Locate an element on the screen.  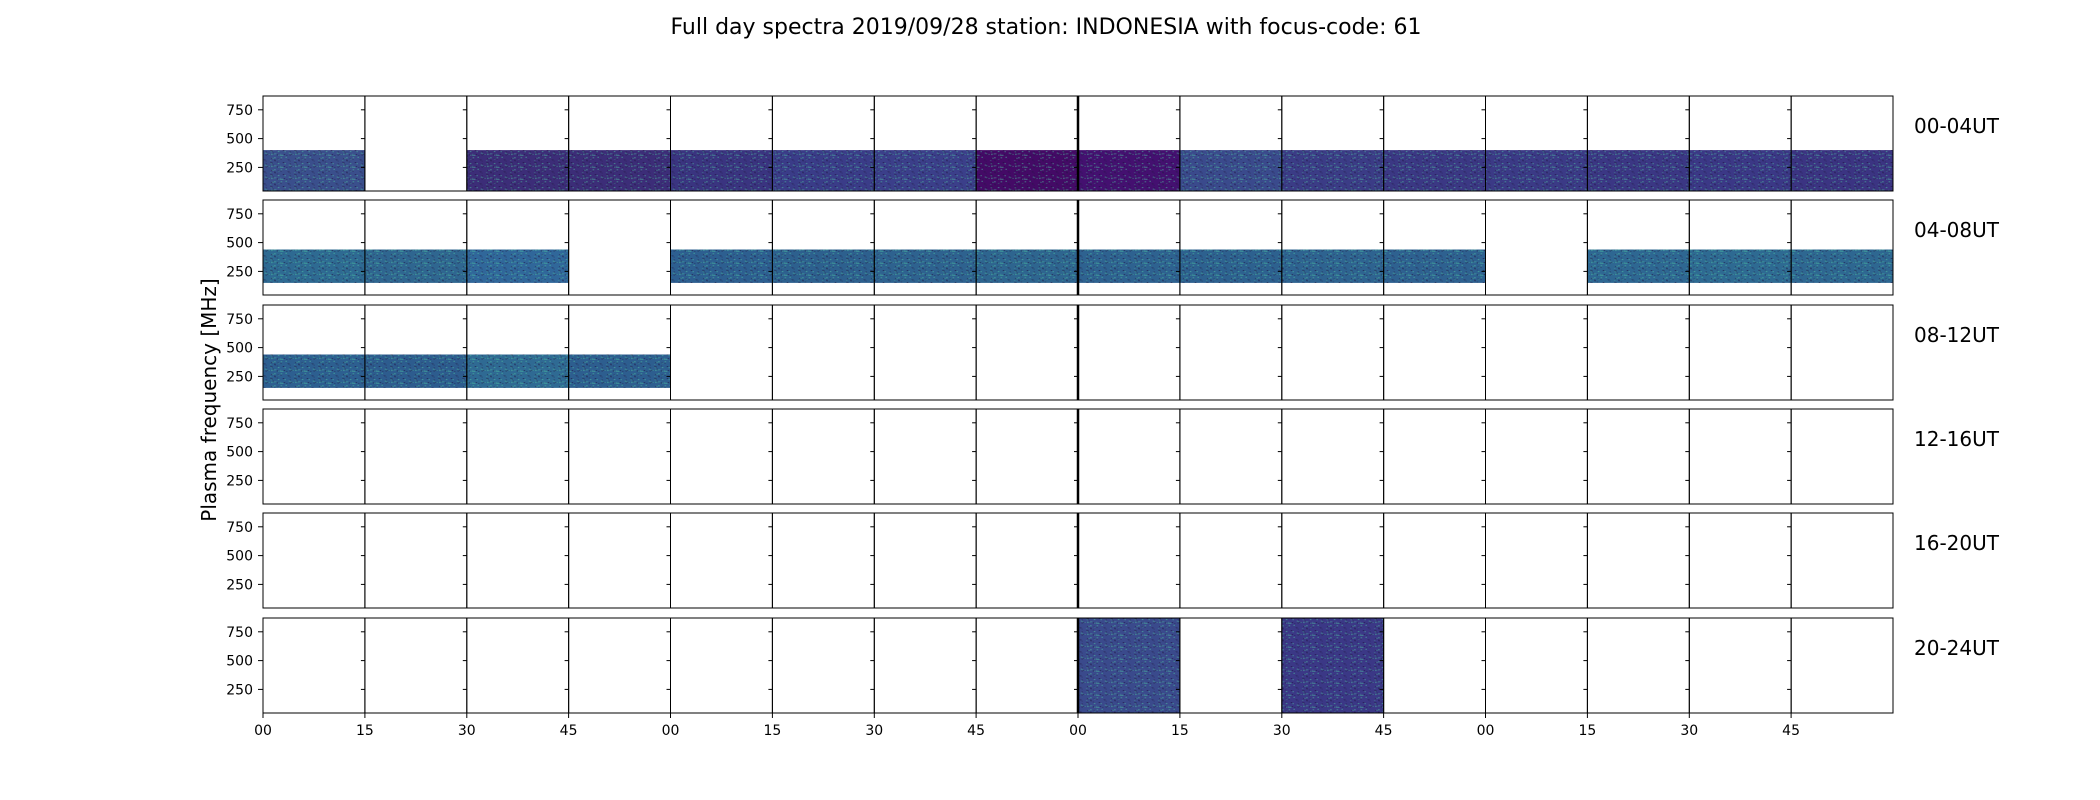
row-time-label: 00-04UT is located at coordinates (1957, 126).